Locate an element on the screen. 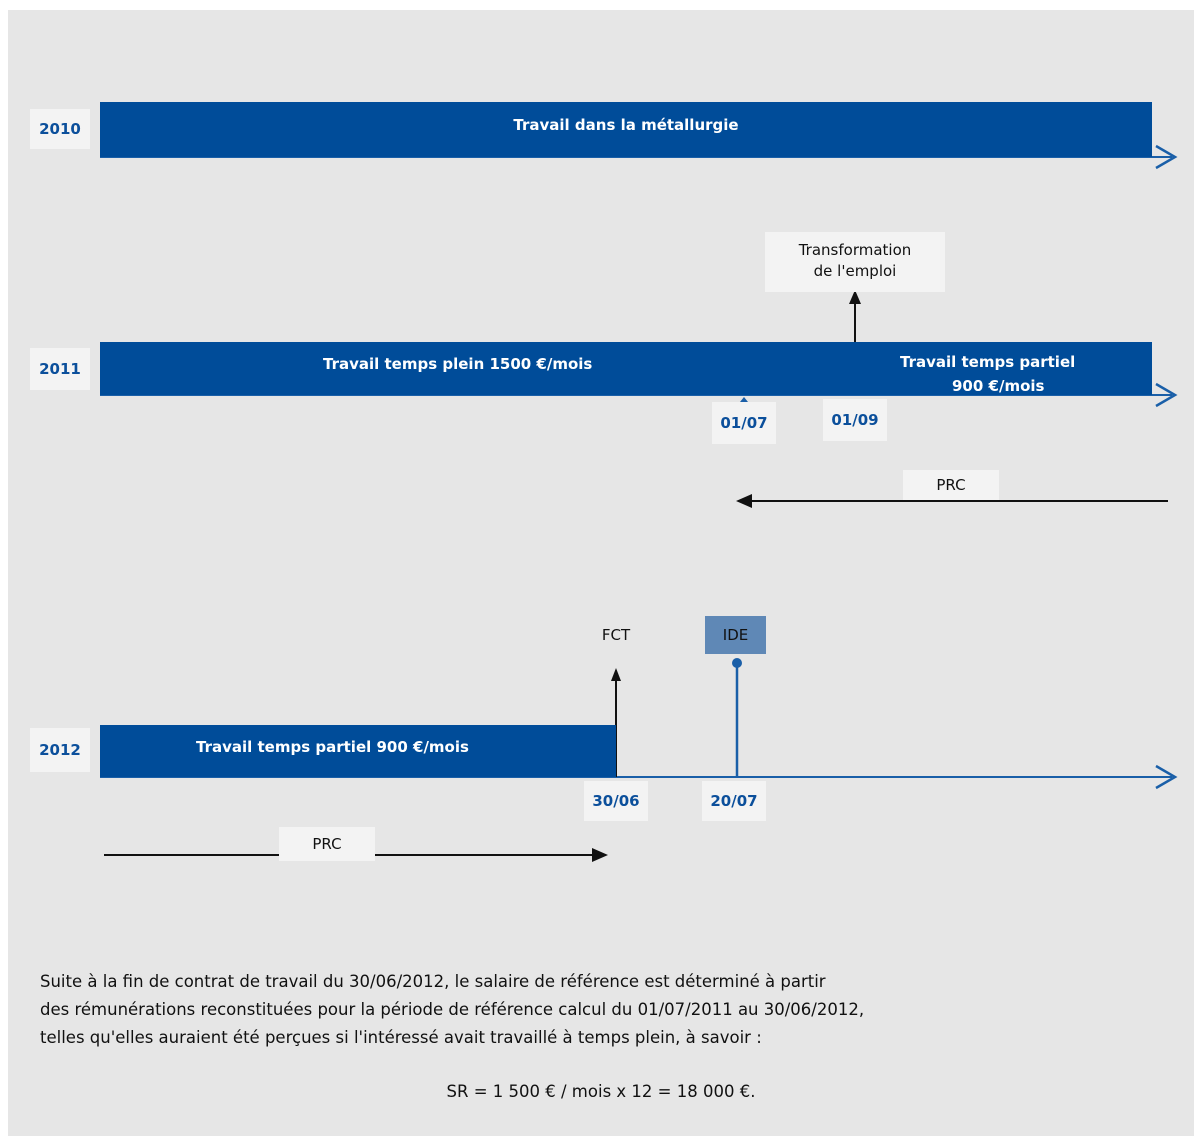  axis-2011-arrowhead is located at coordinates (1166, 395).